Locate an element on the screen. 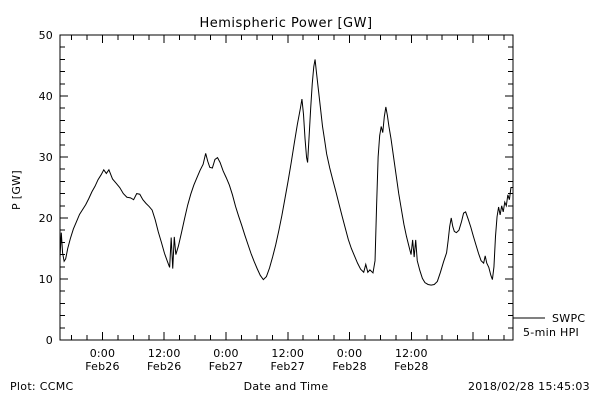 The image size is (600, 400). y-tick-label: 50 is located at coordinates (46, 35).